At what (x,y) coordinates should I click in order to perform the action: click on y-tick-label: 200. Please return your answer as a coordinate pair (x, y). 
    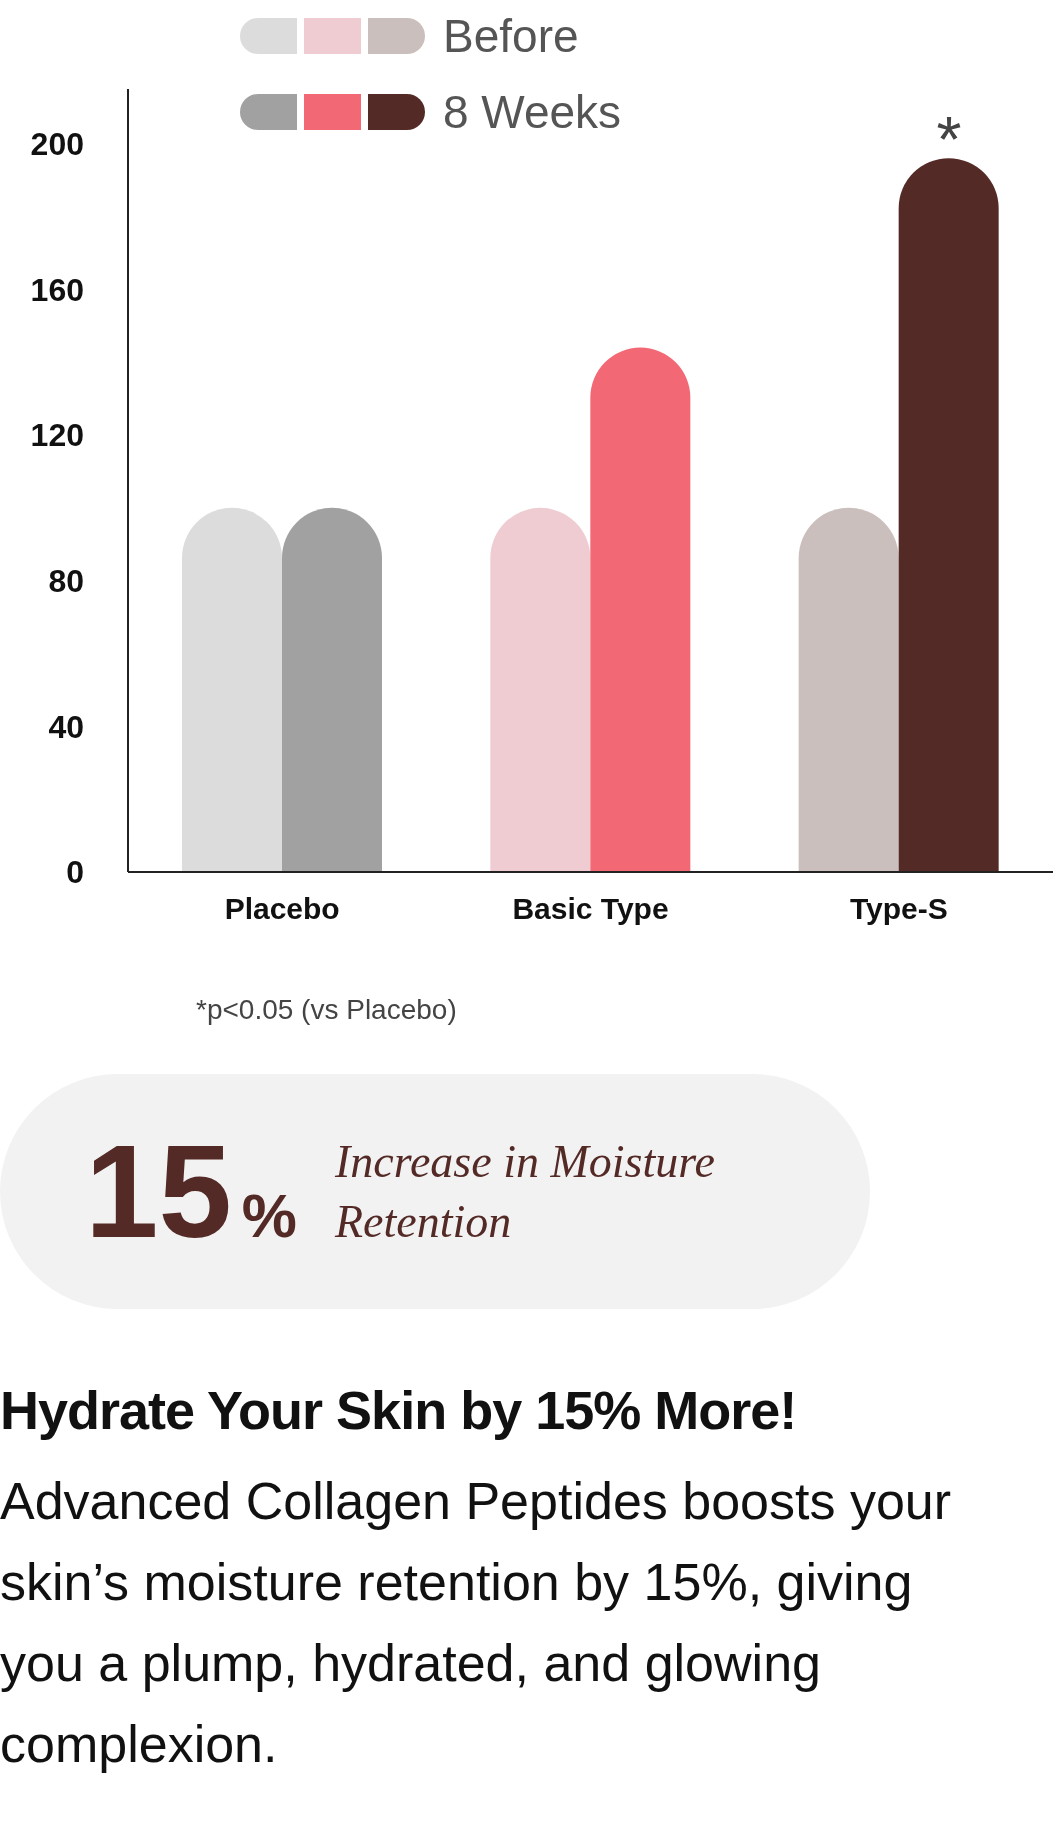
    Looking at the image, I should click on (57, 143).